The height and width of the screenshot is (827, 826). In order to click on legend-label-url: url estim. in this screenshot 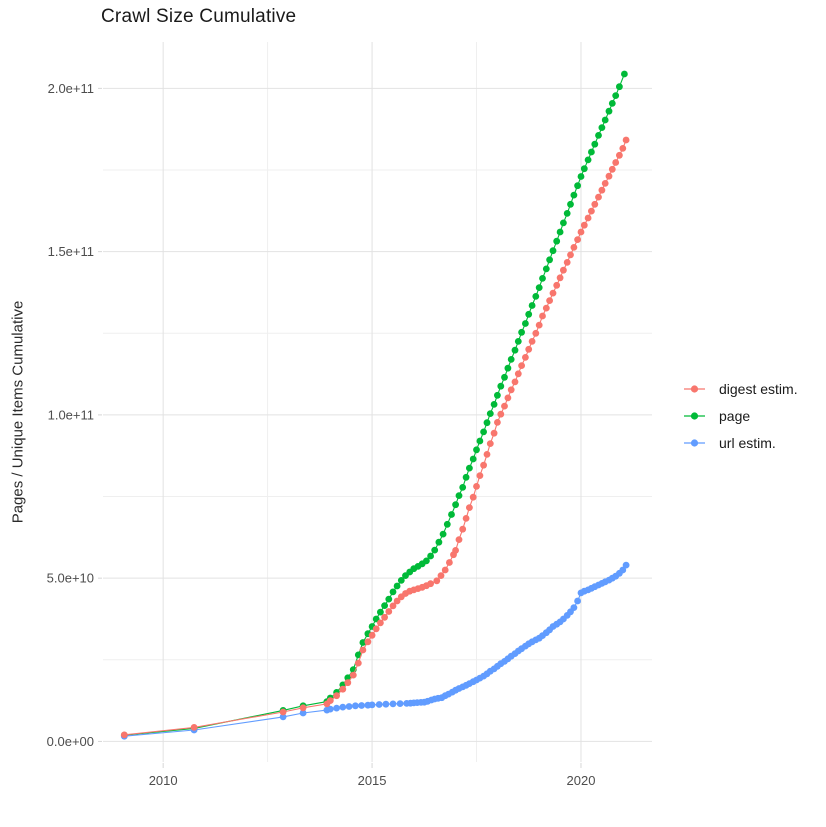, I will do `click(747, 443)`.